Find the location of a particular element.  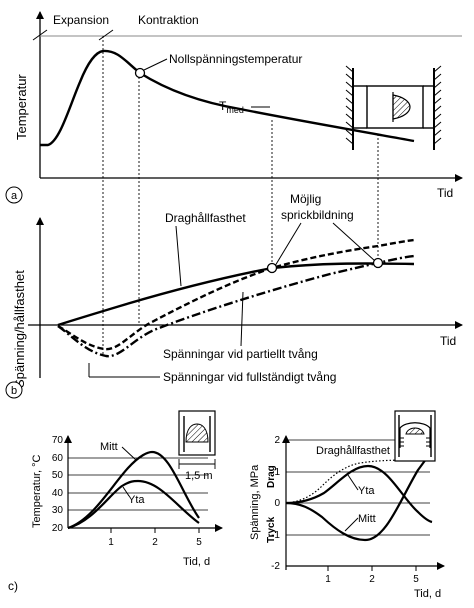

temp-x-ticks: 1 2 5 is located at coordinates (155, 542).